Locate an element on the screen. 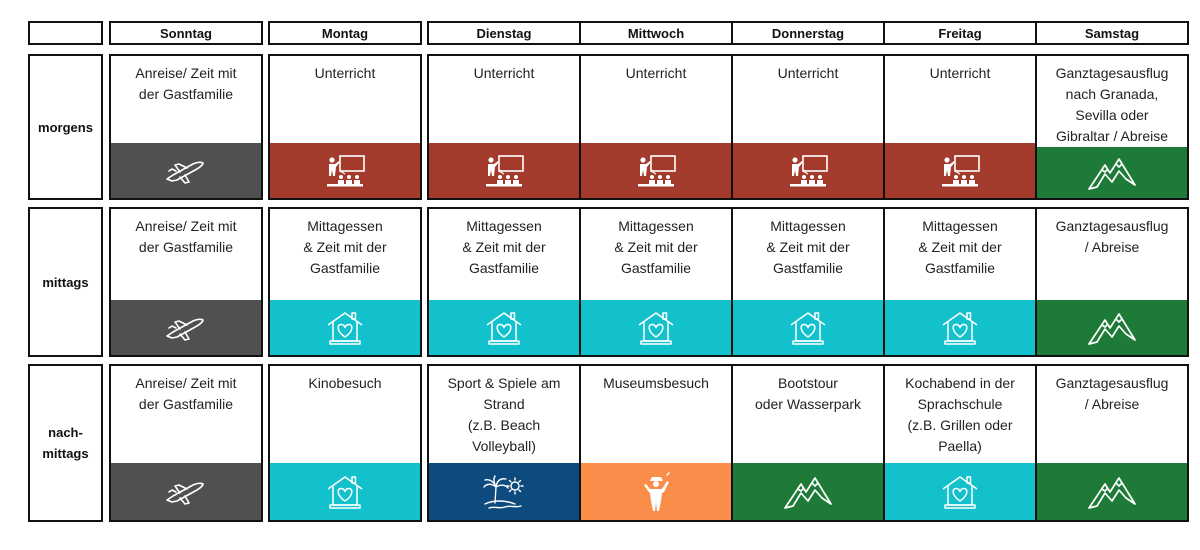 This screenshot has height=550, width=1200. schedule-cell-samstag-2: Ganztagesausflug / Abreise is located at coordinates (1112, 443).